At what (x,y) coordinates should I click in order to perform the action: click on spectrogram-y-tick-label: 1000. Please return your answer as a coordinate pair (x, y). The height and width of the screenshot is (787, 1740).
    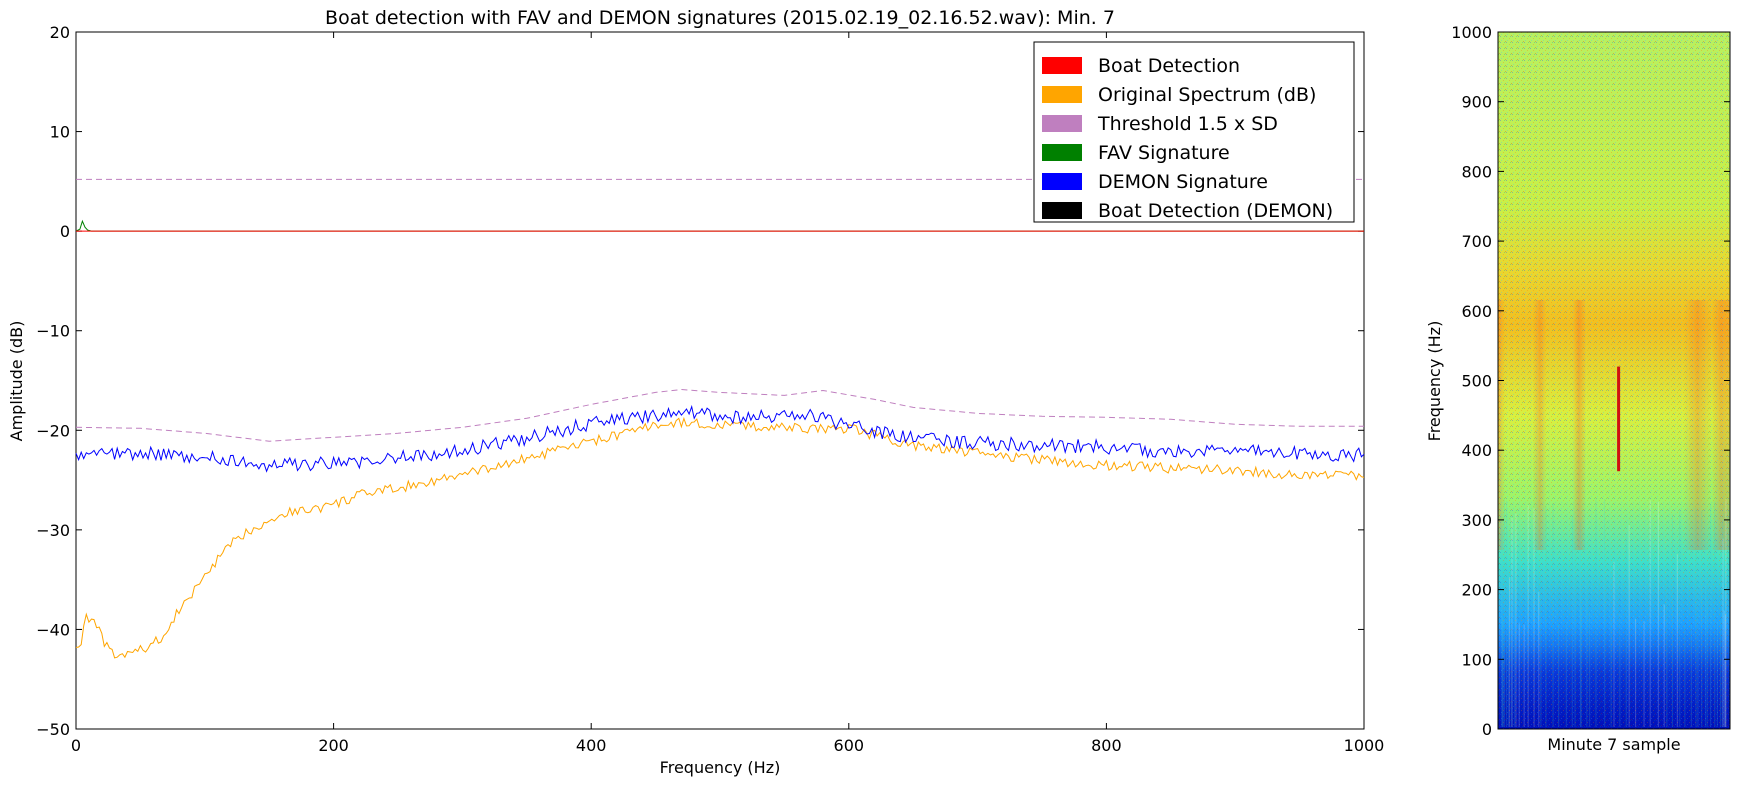
    Looking at the image, I should click on (1471, 32).